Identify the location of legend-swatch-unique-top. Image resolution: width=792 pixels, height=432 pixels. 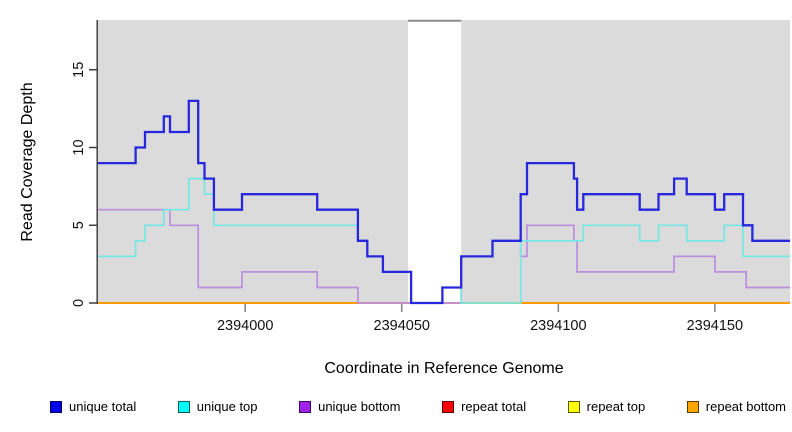
(183, 406).